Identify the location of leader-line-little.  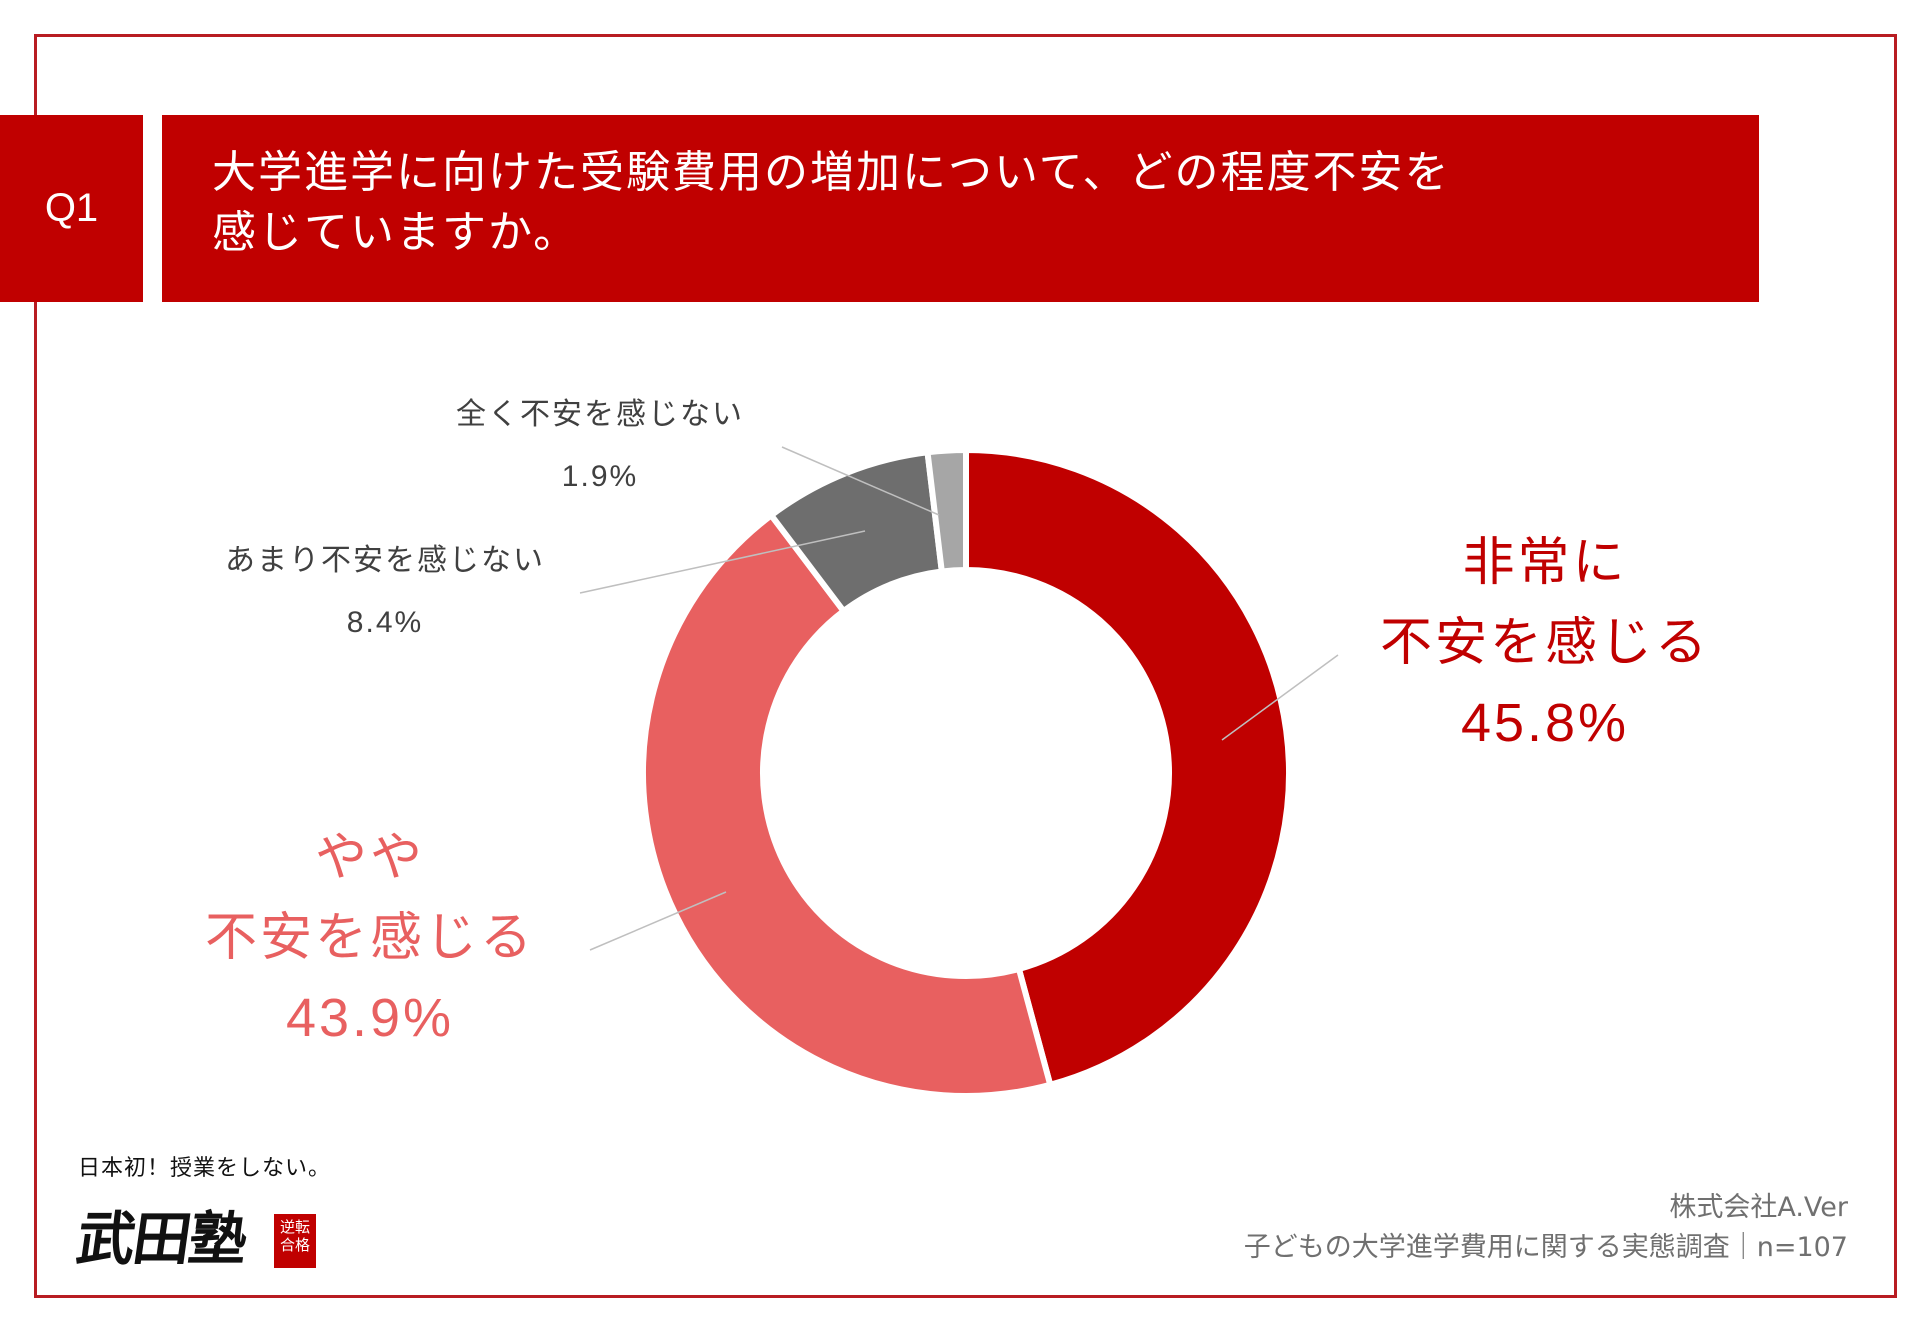
(722, 562).